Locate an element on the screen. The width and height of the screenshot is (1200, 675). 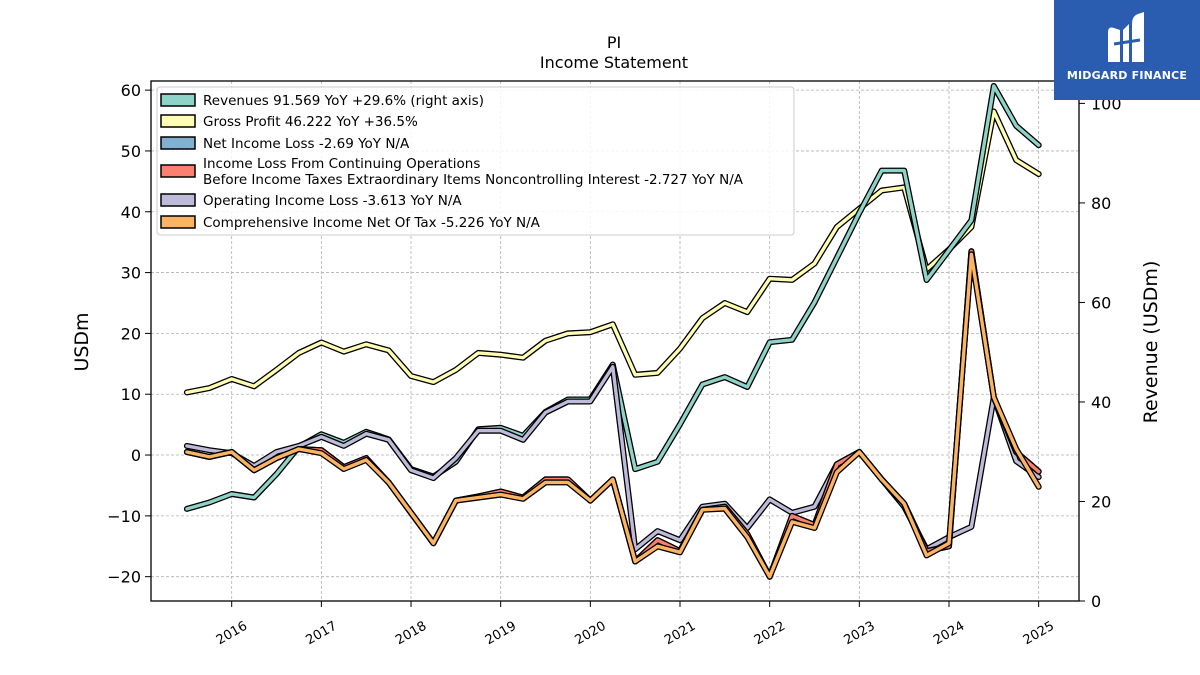
y2-tick-label: 60 is located at coordinates (1101, 302).